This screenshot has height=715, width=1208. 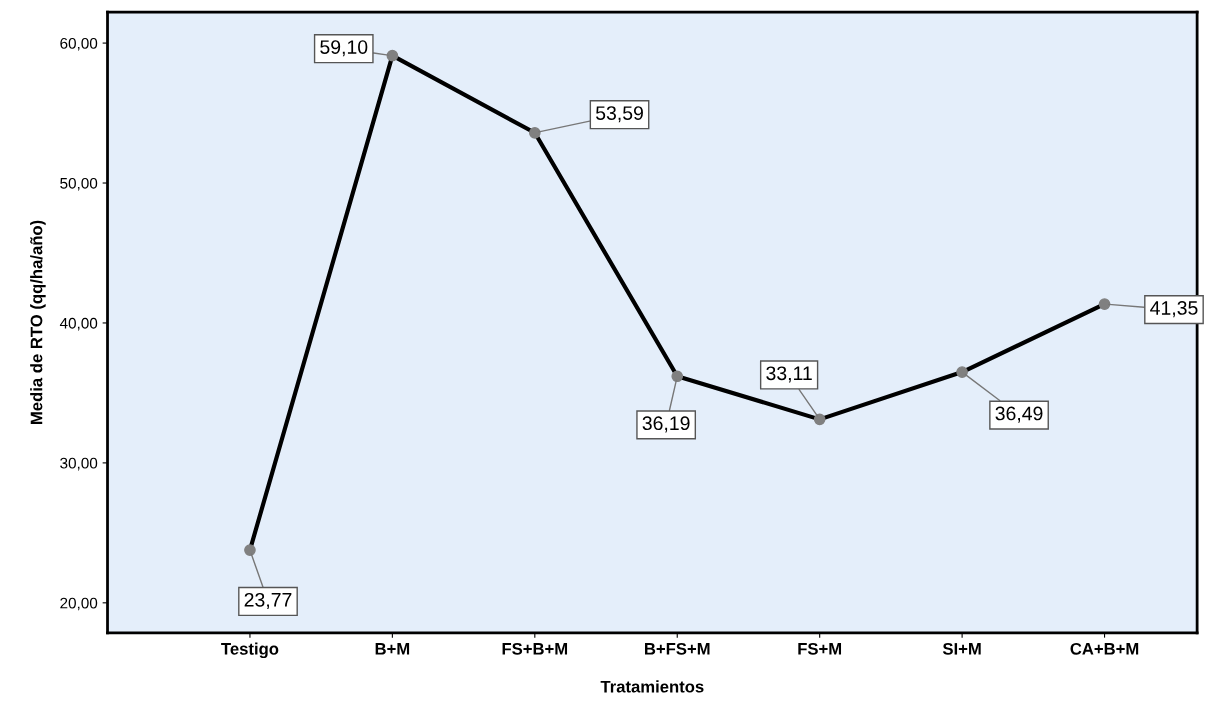 What do you see at coordinates (38, 322) in the screenshot?
I see `y-axis-title: Media de RTO (qq/ha/año)` at bounding box center [38, 322].